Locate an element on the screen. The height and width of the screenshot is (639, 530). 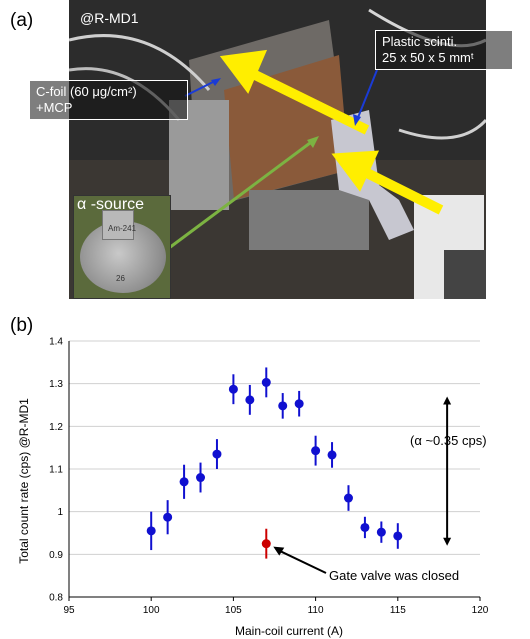
scintillator-label: Plastic scinti. 25 x 50 x 5 mmᵗ is located at coordinates (444, 50).